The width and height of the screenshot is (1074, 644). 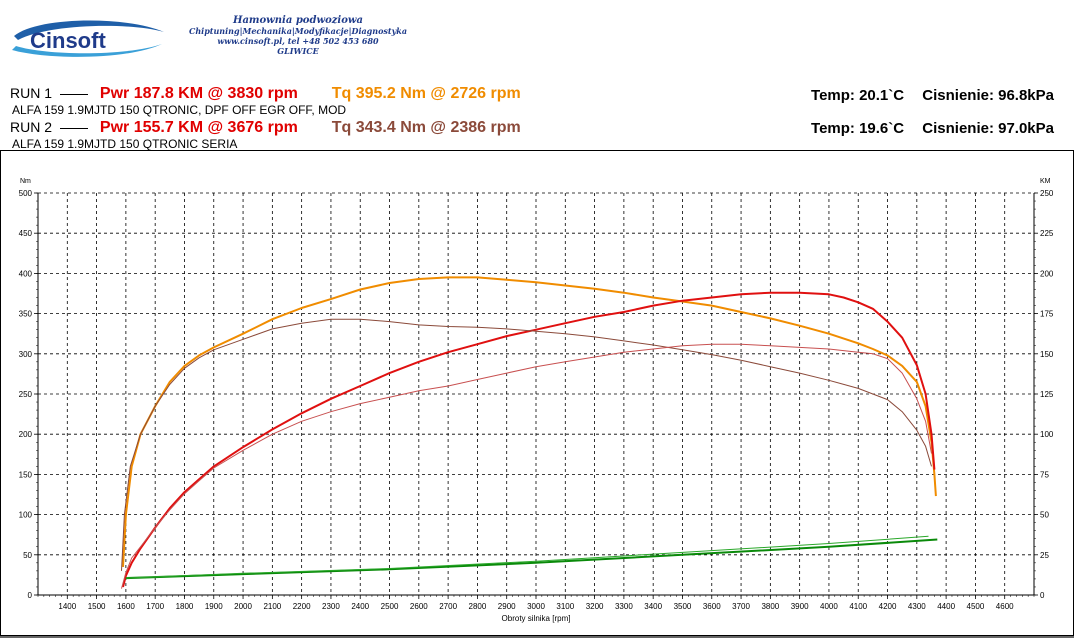 I want to click on run2-pwr: Pwr 155.7 KM @ 3676 rpm, so click(x=198, y=127).